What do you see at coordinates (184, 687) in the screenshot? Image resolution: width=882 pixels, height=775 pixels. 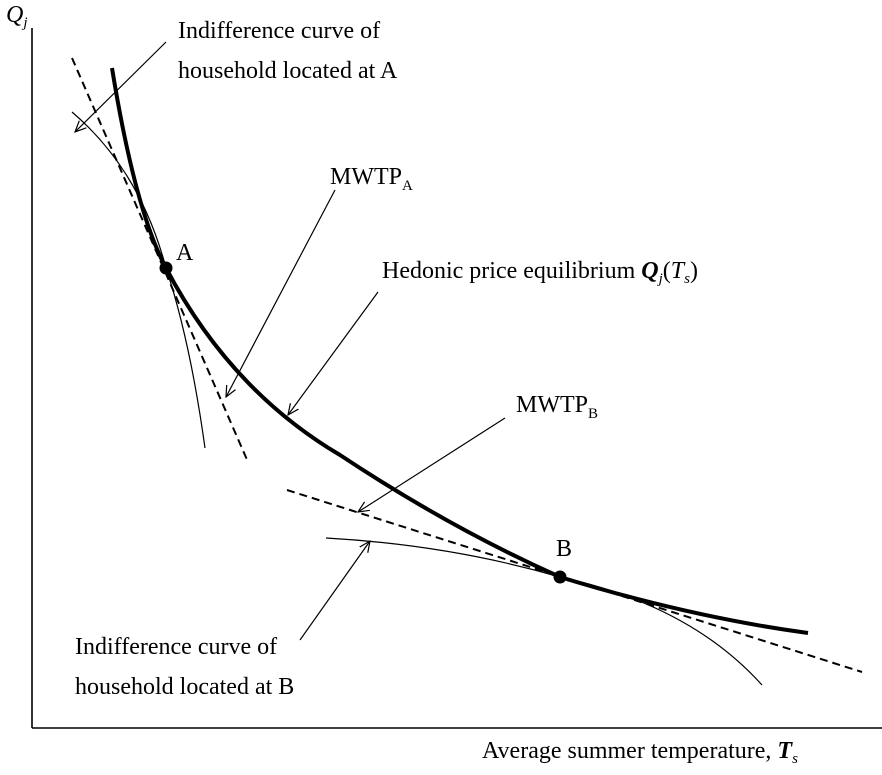 I see `annotation: household located at B` at bounding box center [184, 687].